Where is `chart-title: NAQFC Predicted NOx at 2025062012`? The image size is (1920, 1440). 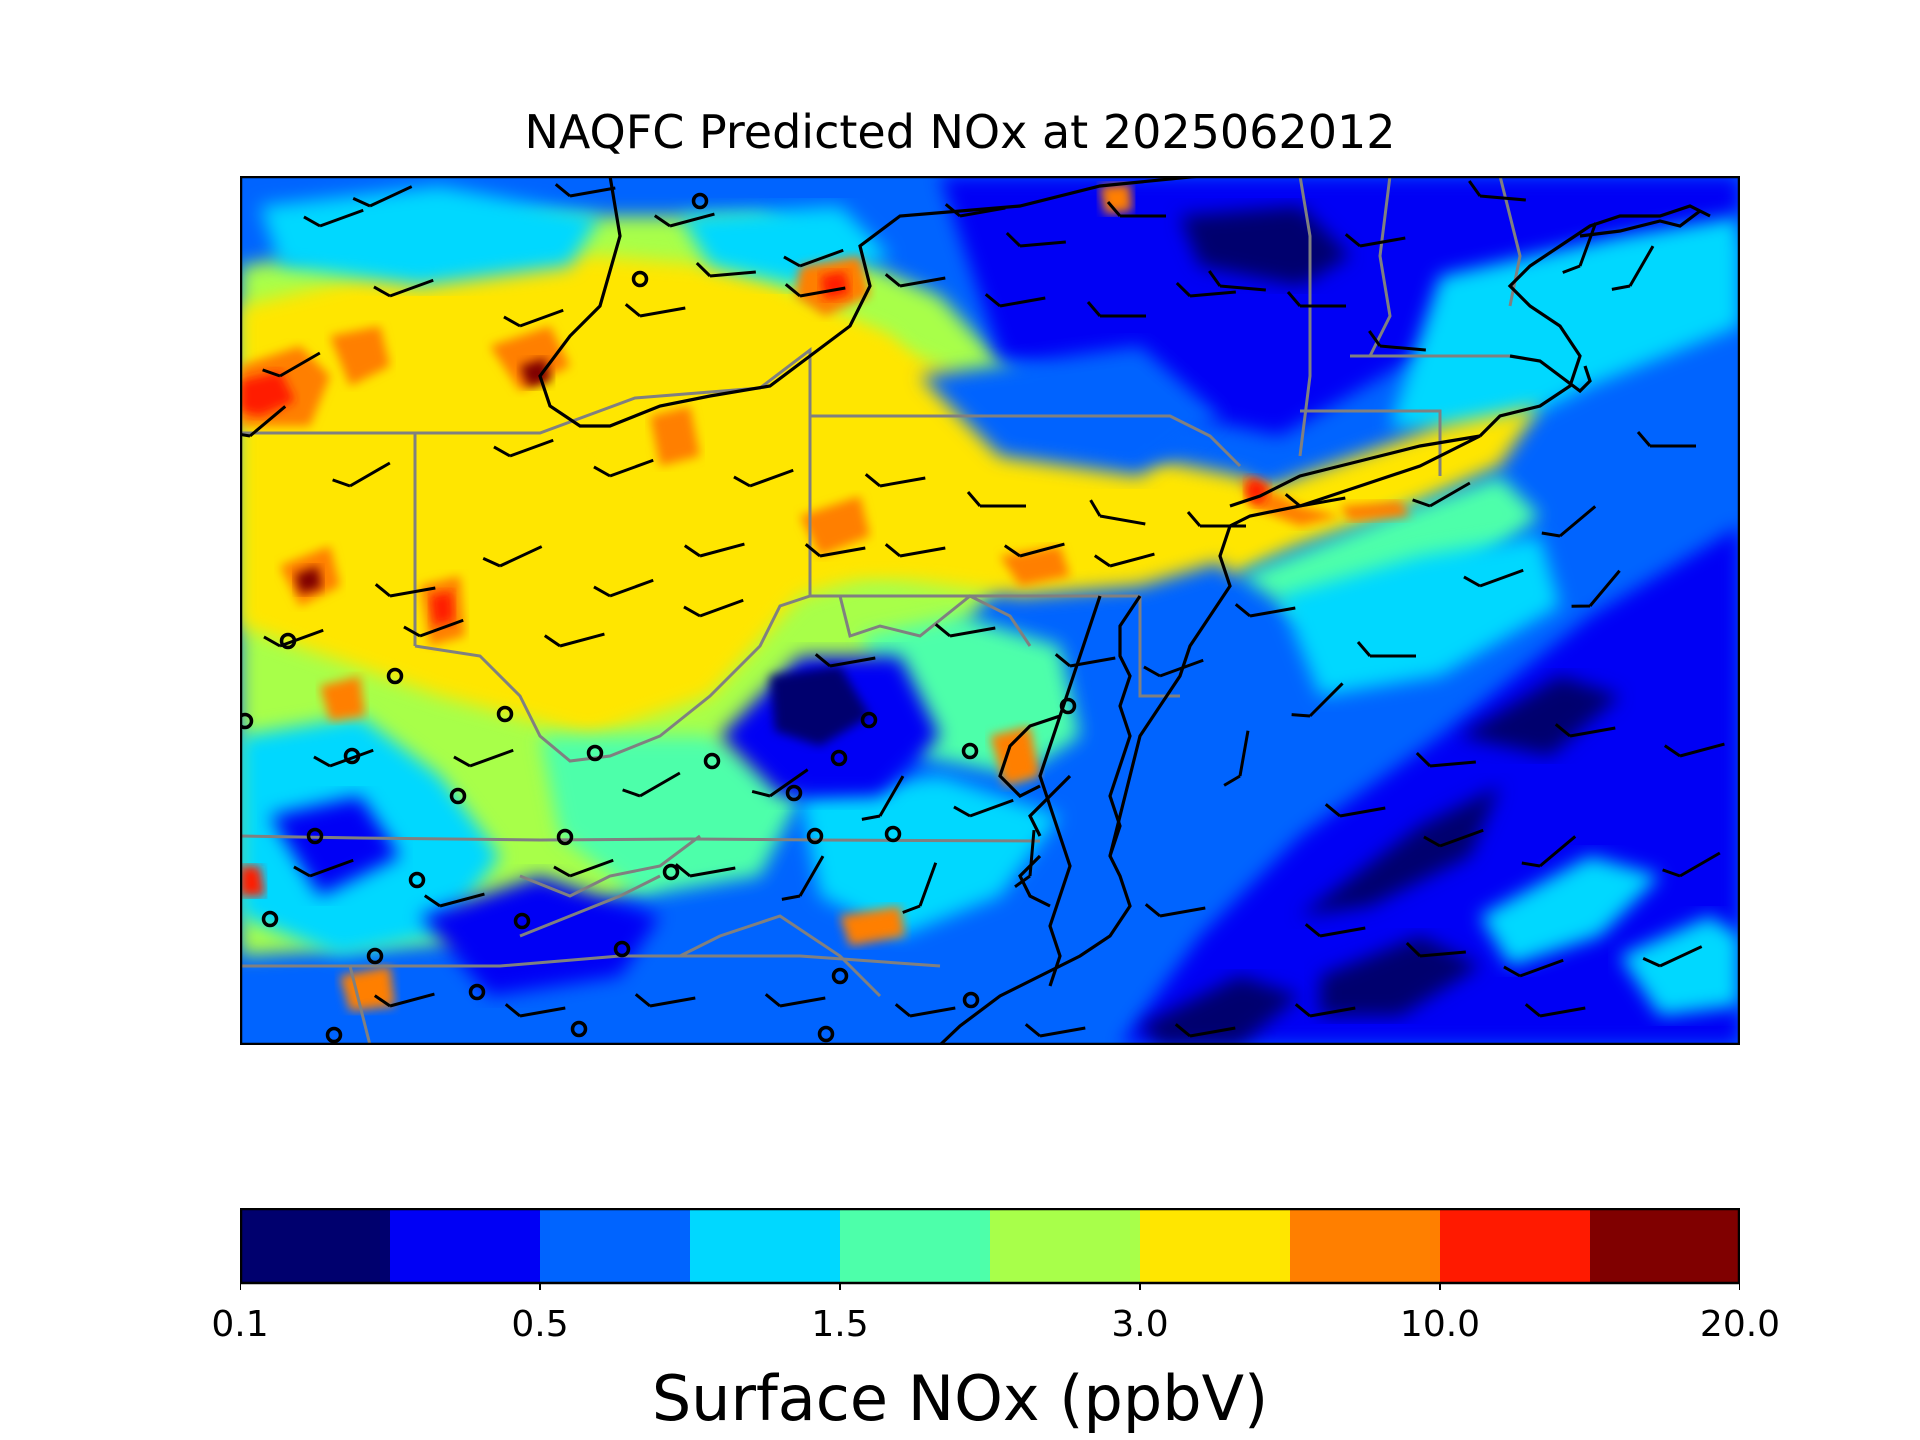
chart-title: NAQFC Predicted NOx at 2025062012 is located at coordinates (960, 132).